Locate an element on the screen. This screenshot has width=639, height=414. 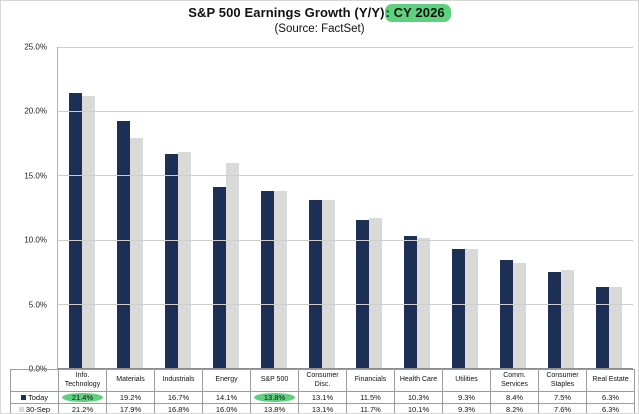
bar-today-consumer-staples is located at coordinates (555, 319).